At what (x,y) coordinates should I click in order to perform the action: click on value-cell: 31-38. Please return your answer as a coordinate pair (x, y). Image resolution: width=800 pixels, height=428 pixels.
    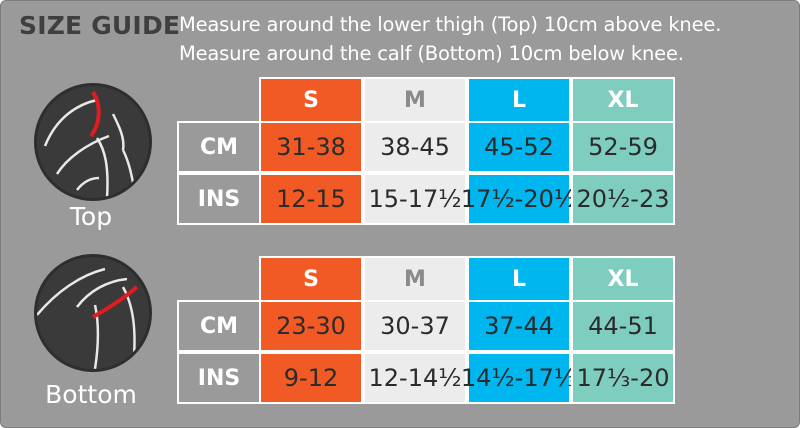
    Looking at the image, I should click on (311, 147).